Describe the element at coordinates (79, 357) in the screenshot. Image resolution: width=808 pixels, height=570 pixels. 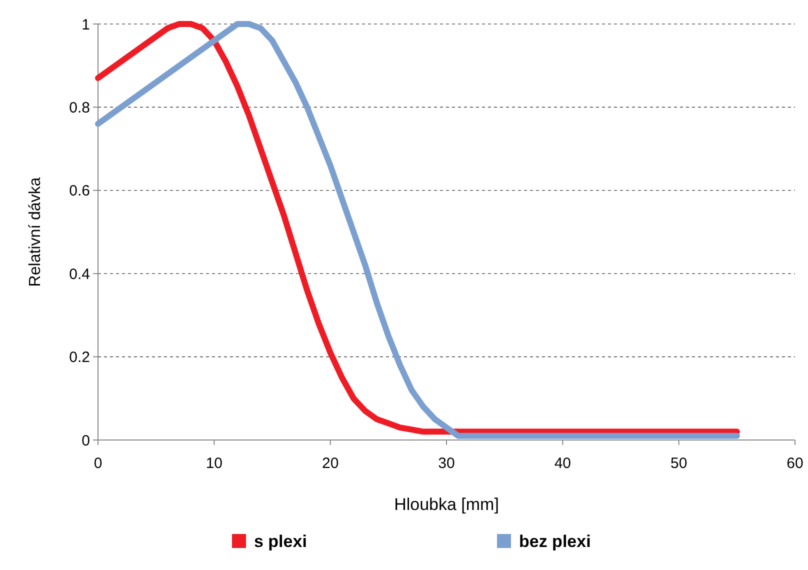
I see `y-tick-label: 0.2` at that location.